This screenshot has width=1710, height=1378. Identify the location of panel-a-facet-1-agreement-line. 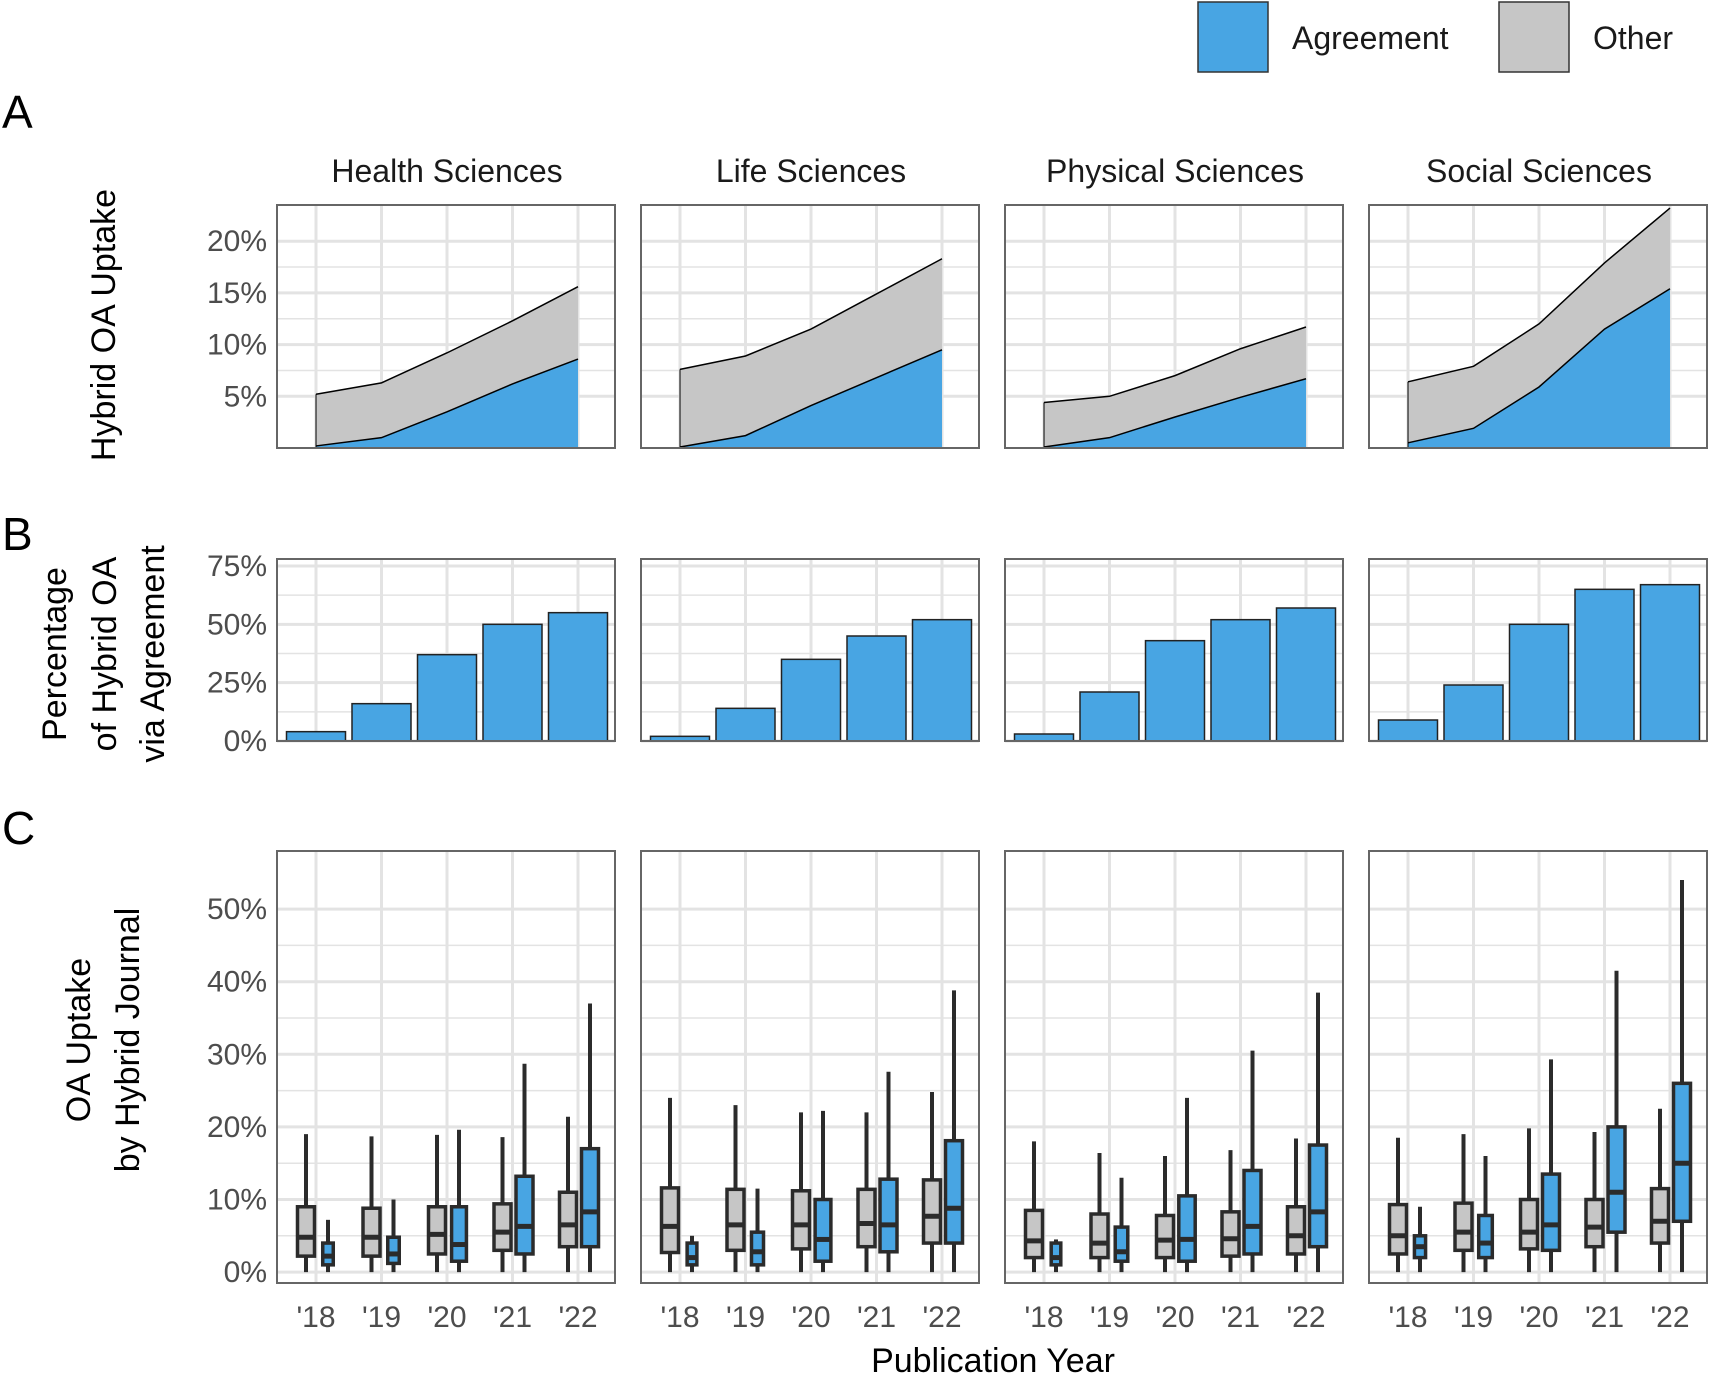
(811, 398).